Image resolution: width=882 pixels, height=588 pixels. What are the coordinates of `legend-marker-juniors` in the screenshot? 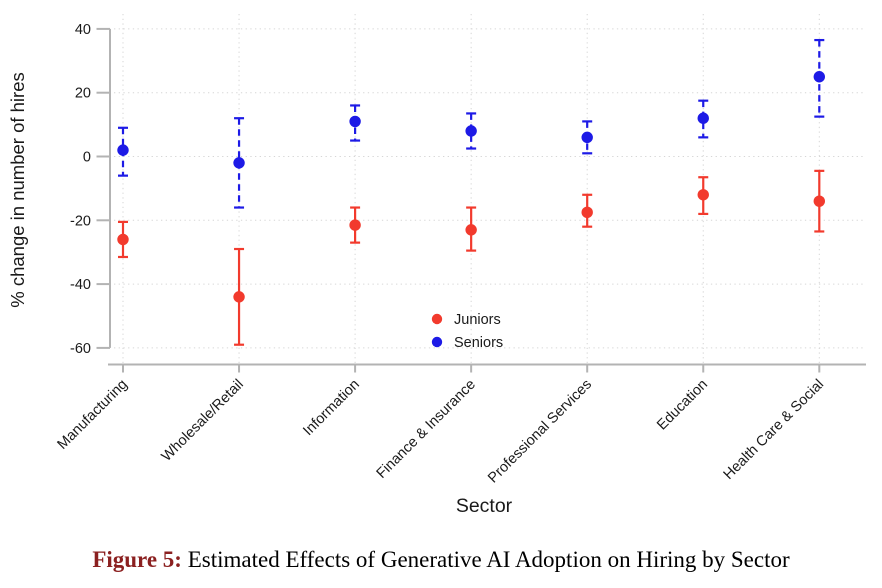 It's located at (437, 319).